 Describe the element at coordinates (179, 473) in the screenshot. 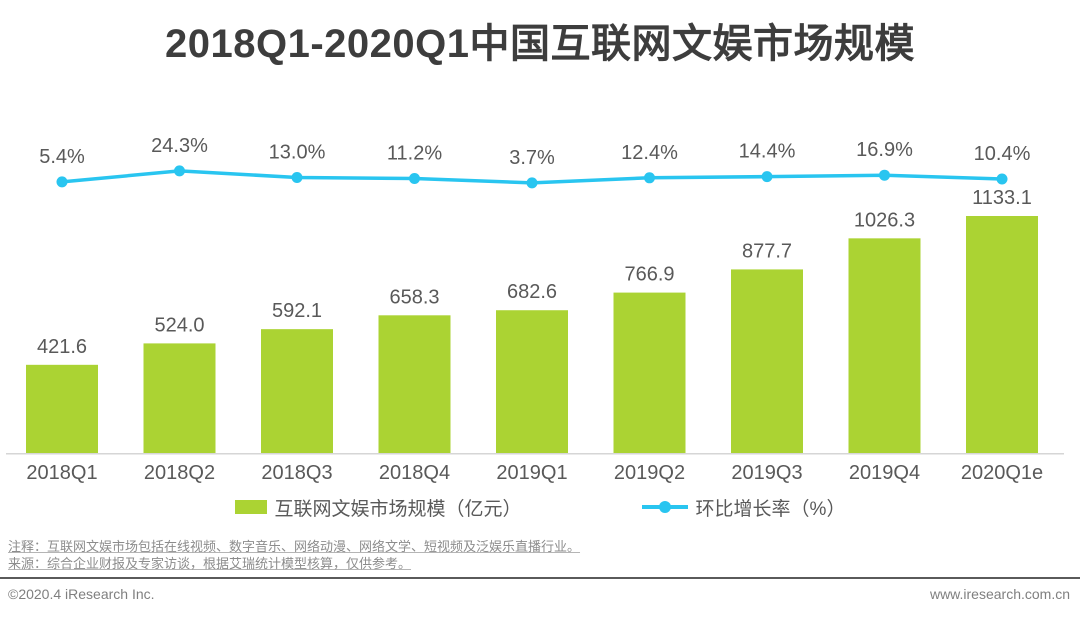

I see `x-axis-label: 2018Q2` at that location.